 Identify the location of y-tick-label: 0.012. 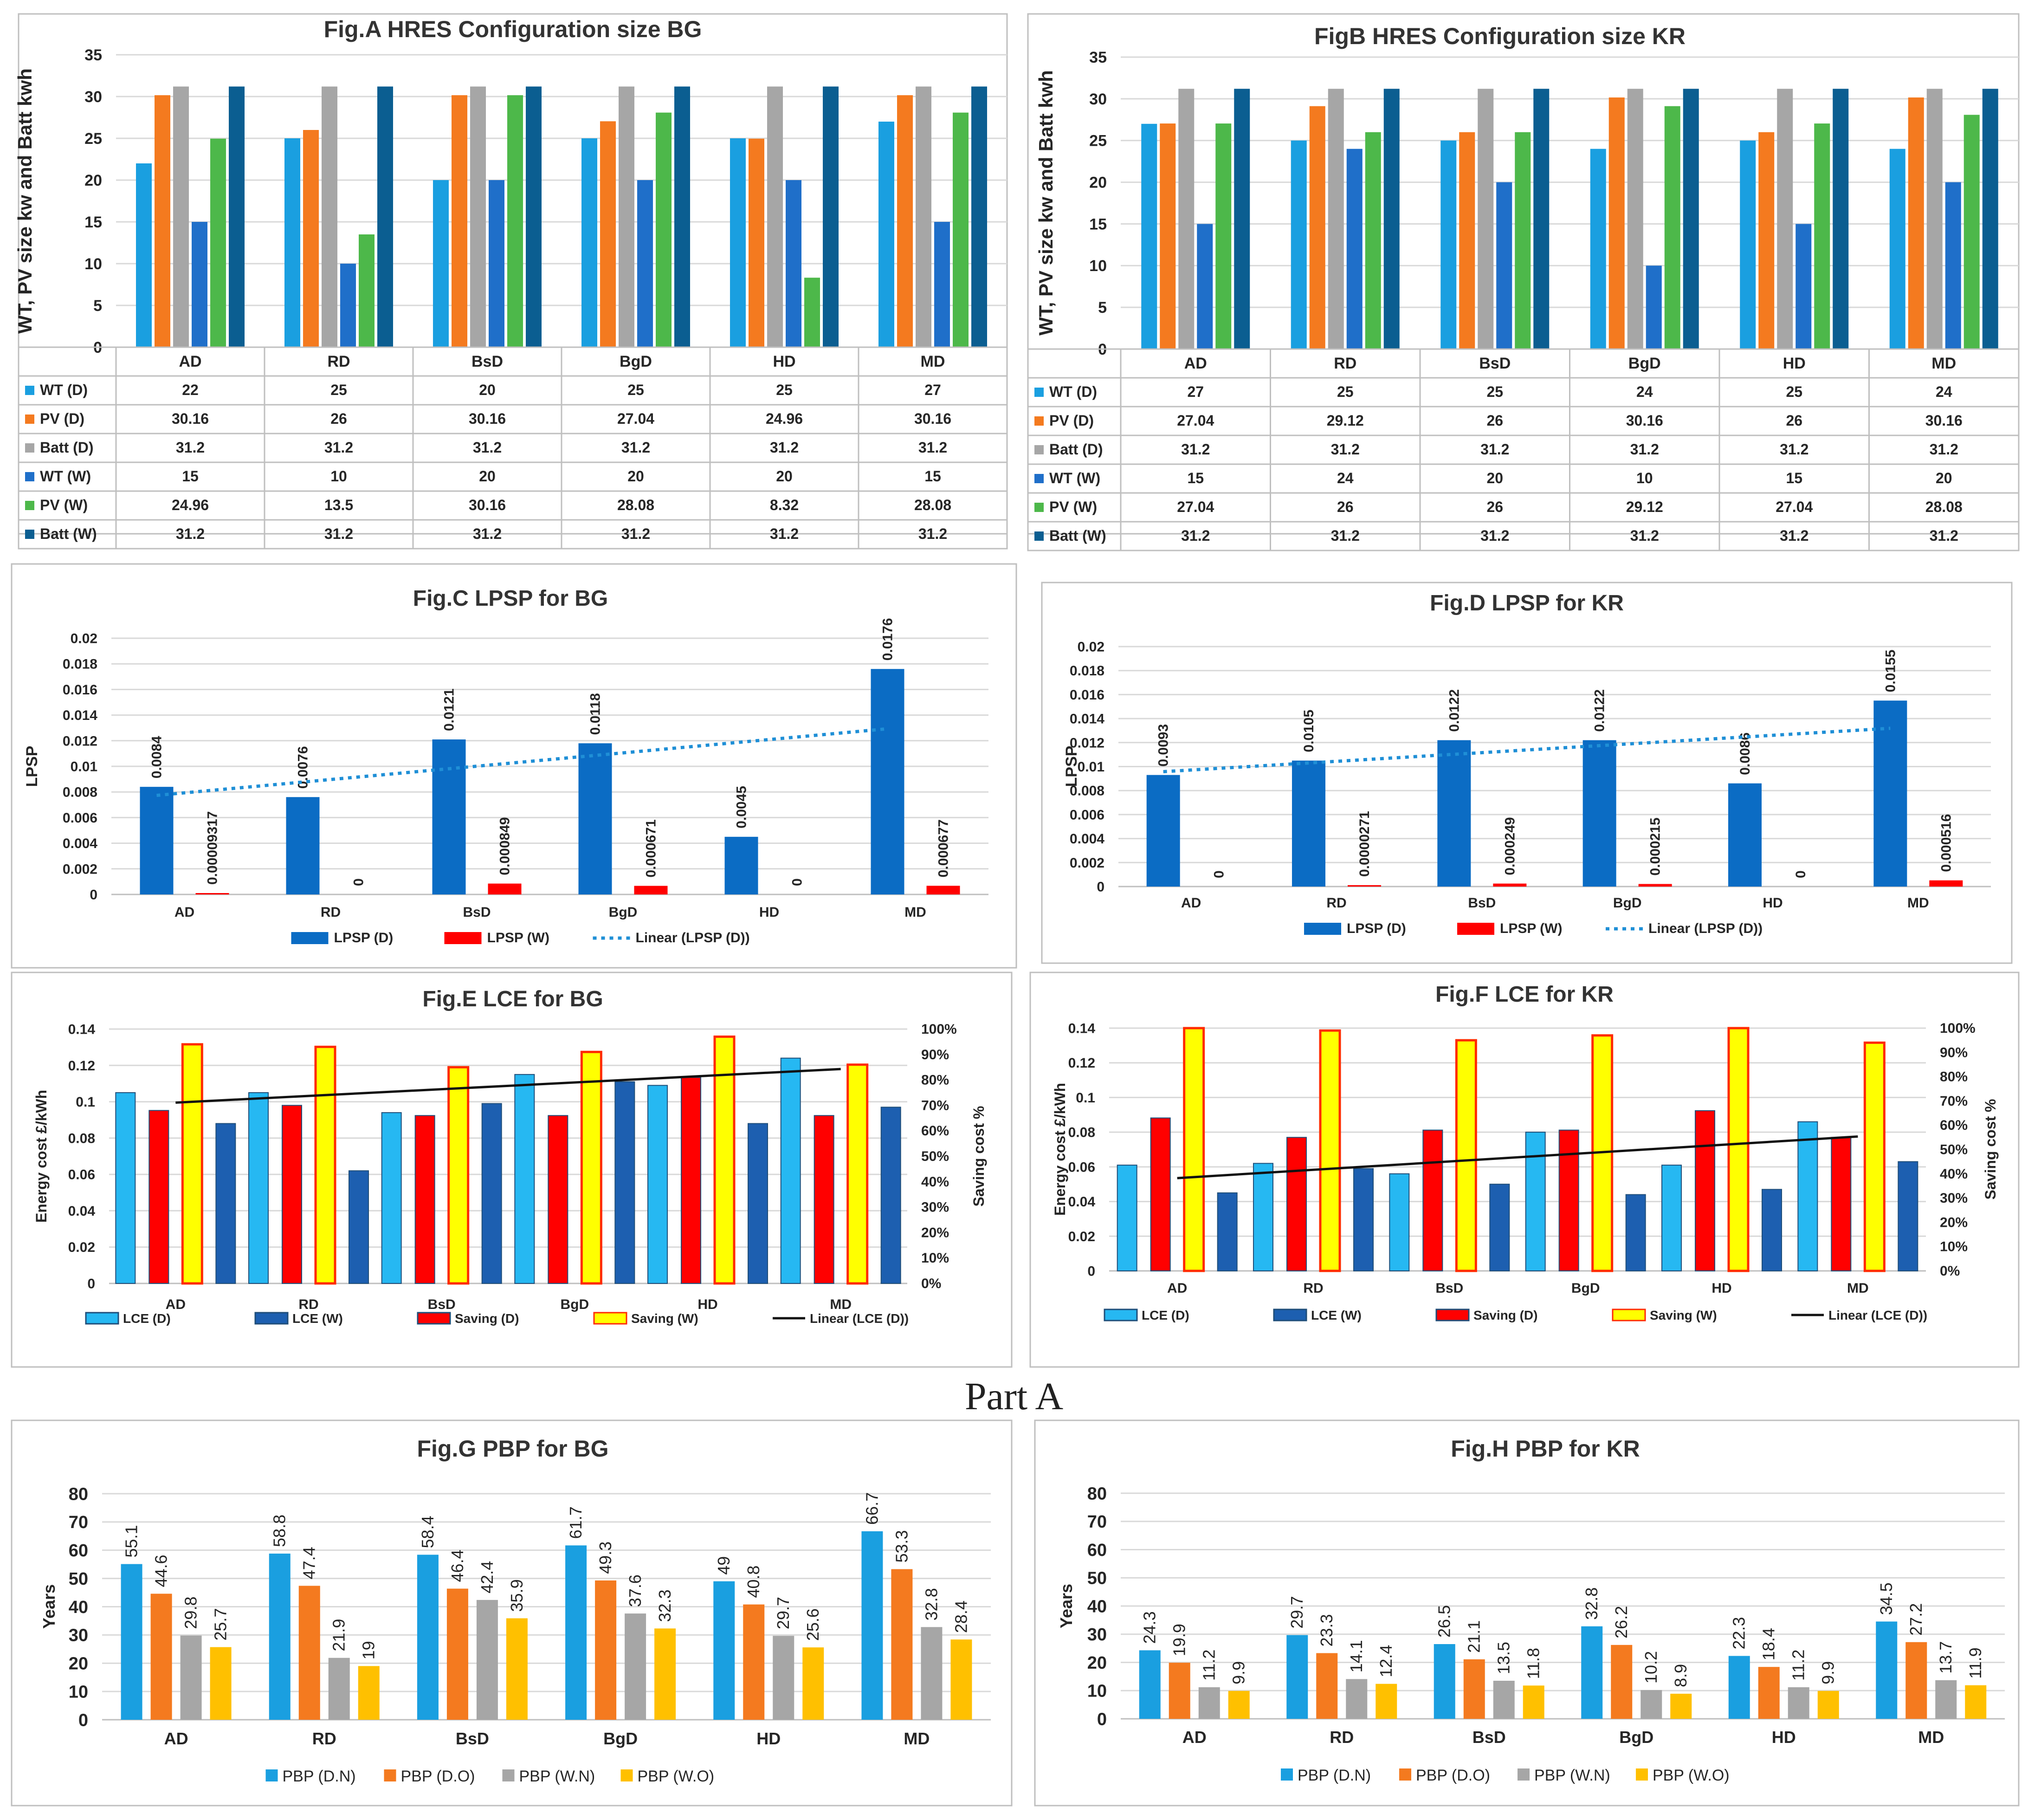
(1087, 743).